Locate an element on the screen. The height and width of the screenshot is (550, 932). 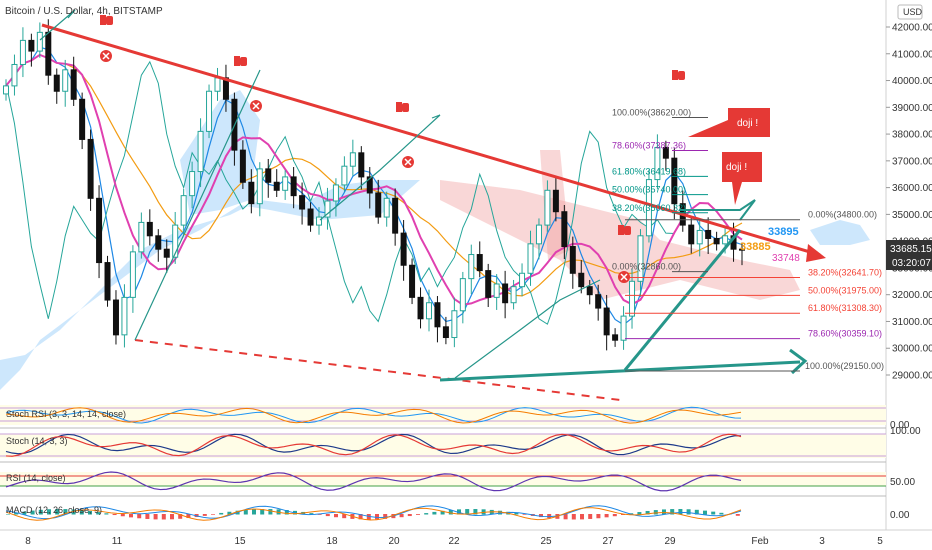
stoch-rsi-title: Stoch RSI (3, 3, 14, 14, close) is located at coordinates (66, 414).